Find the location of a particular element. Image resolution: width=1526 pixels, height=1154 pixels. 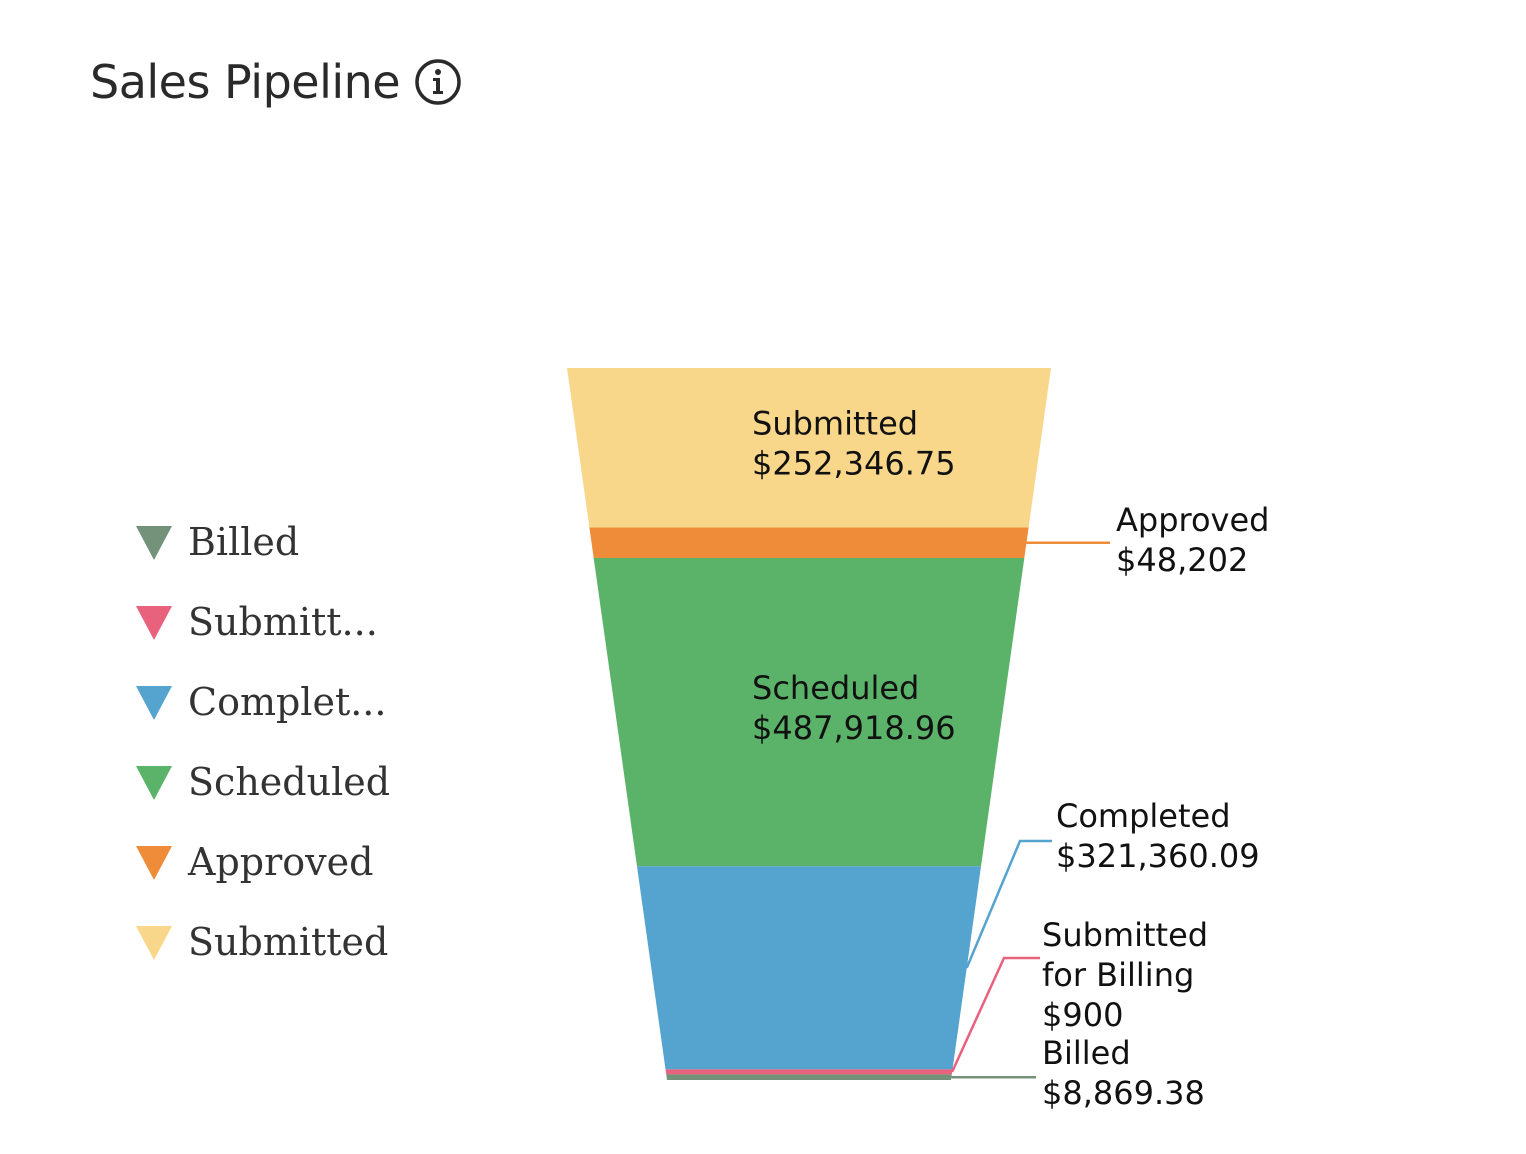

funnel-segment-submitted is located at coordinates (809, 448).